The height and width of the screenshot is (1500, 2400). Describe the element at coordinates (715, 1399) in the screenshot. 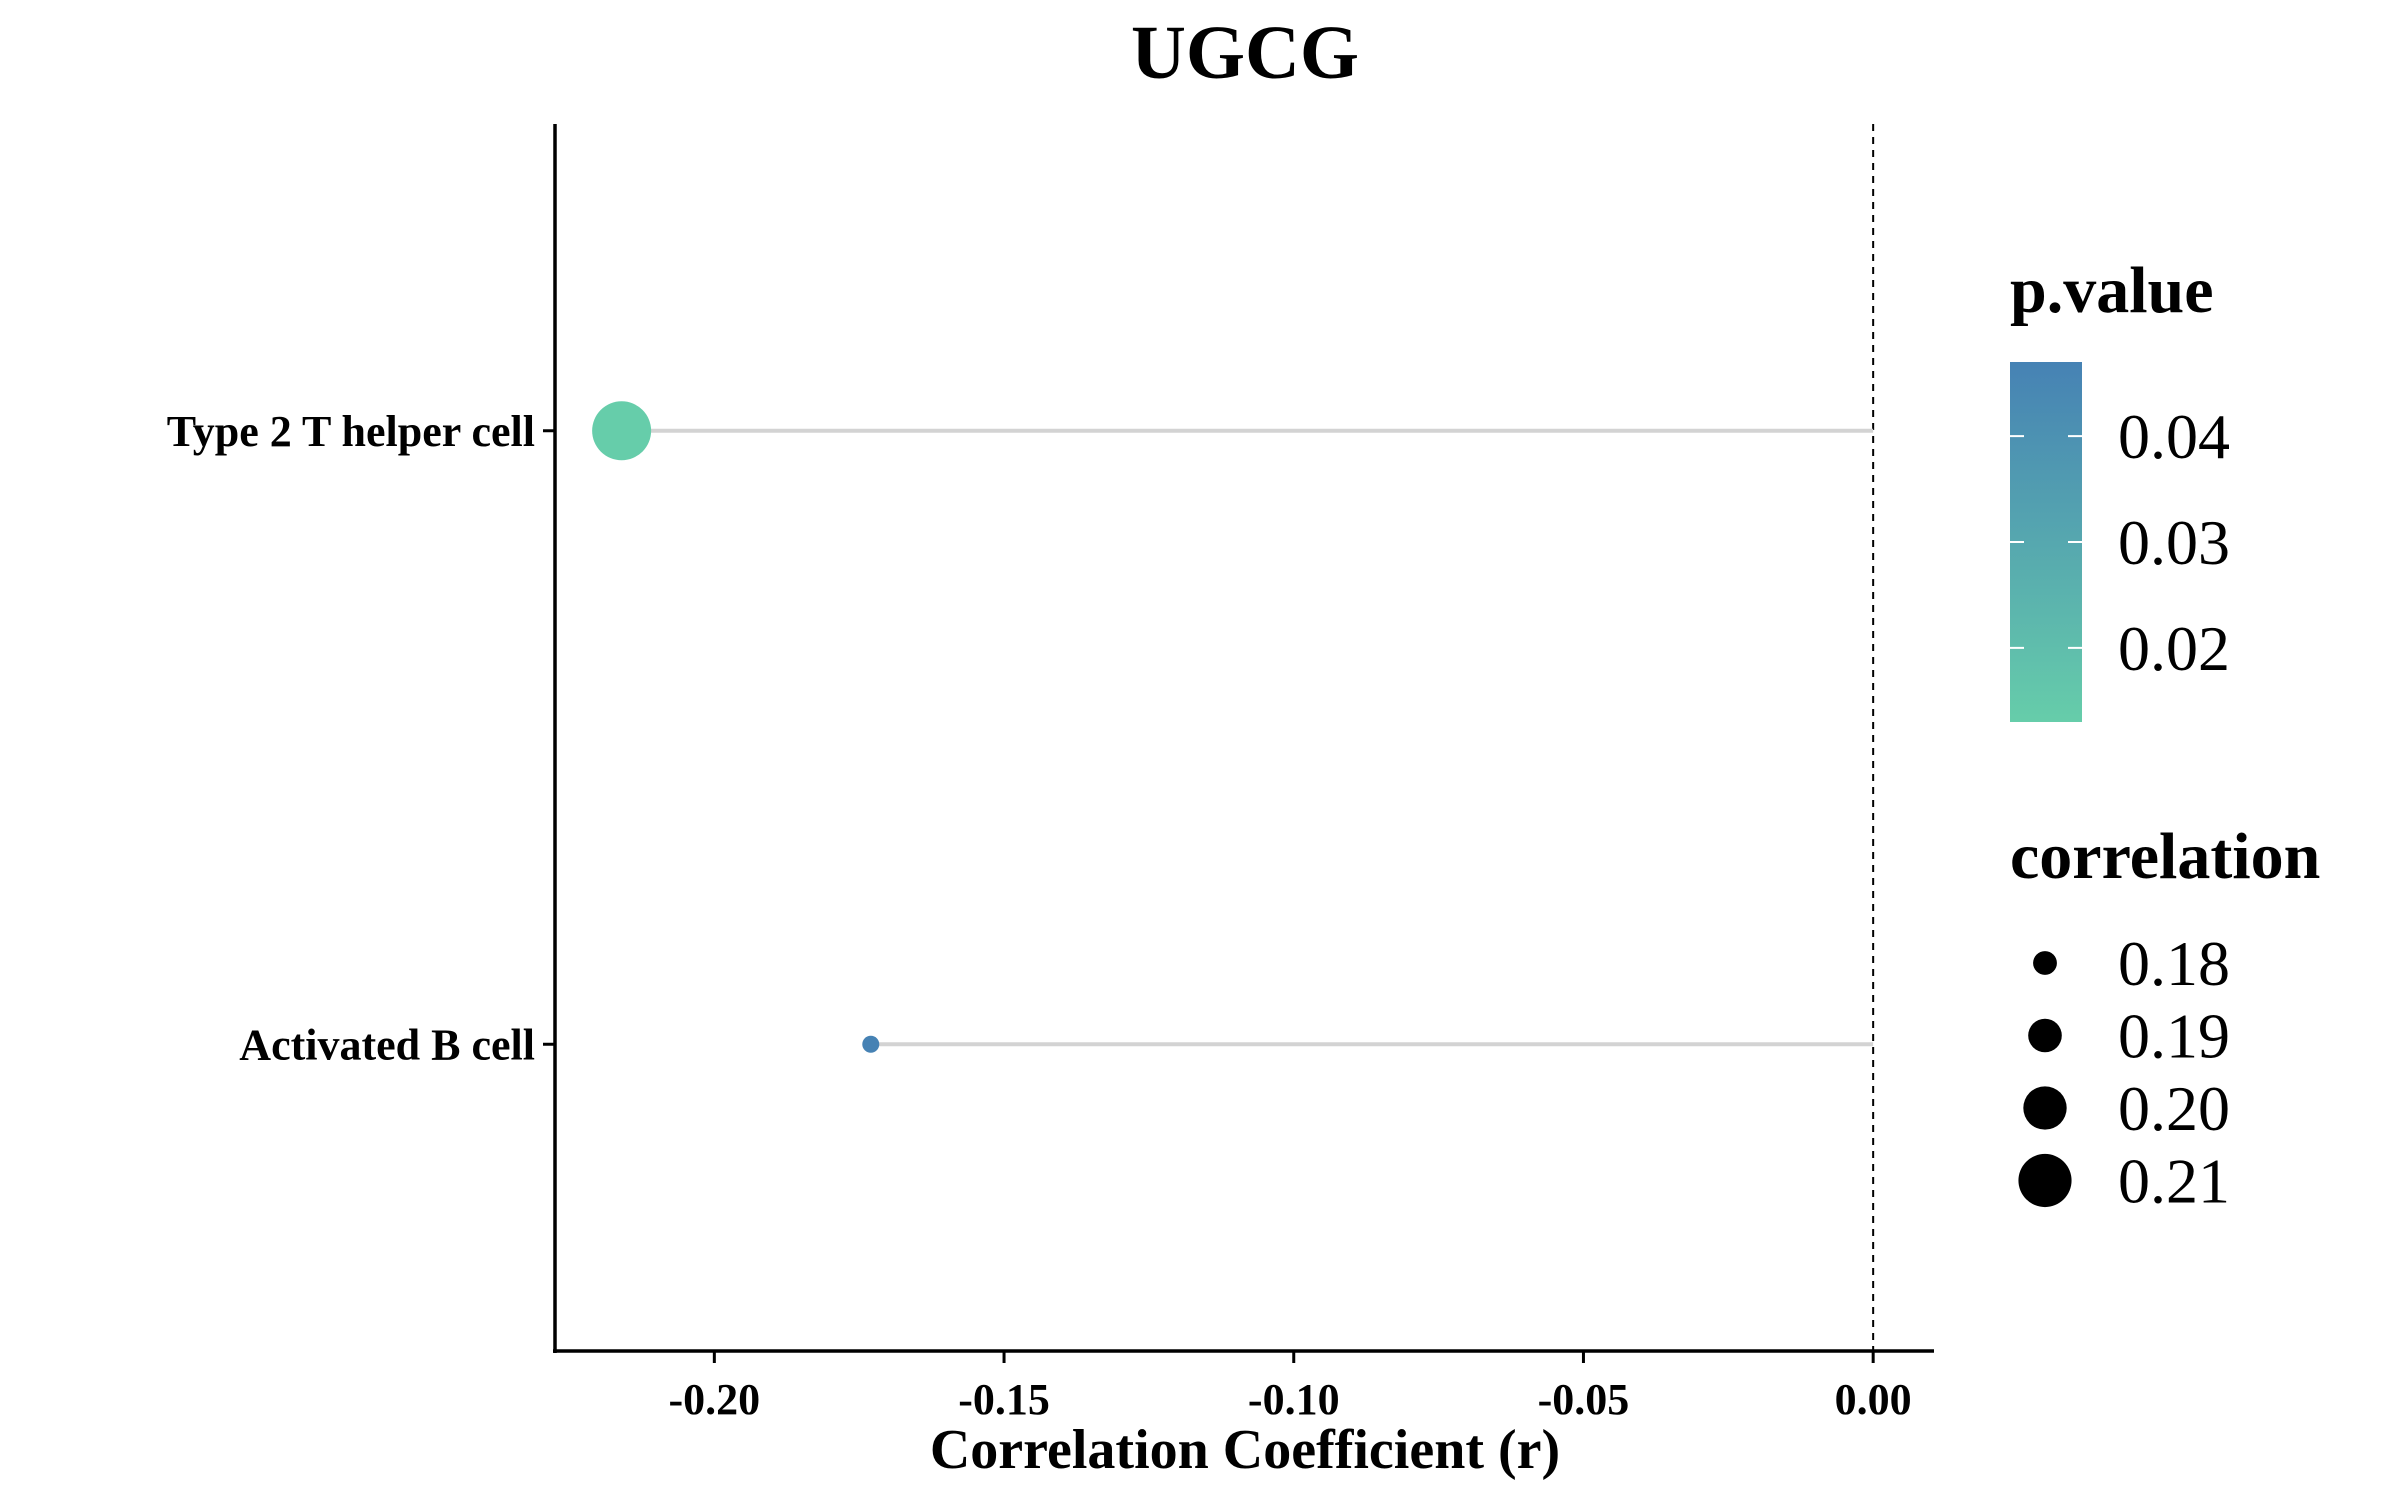

I see `x-tick-label: -0.20` at that location.